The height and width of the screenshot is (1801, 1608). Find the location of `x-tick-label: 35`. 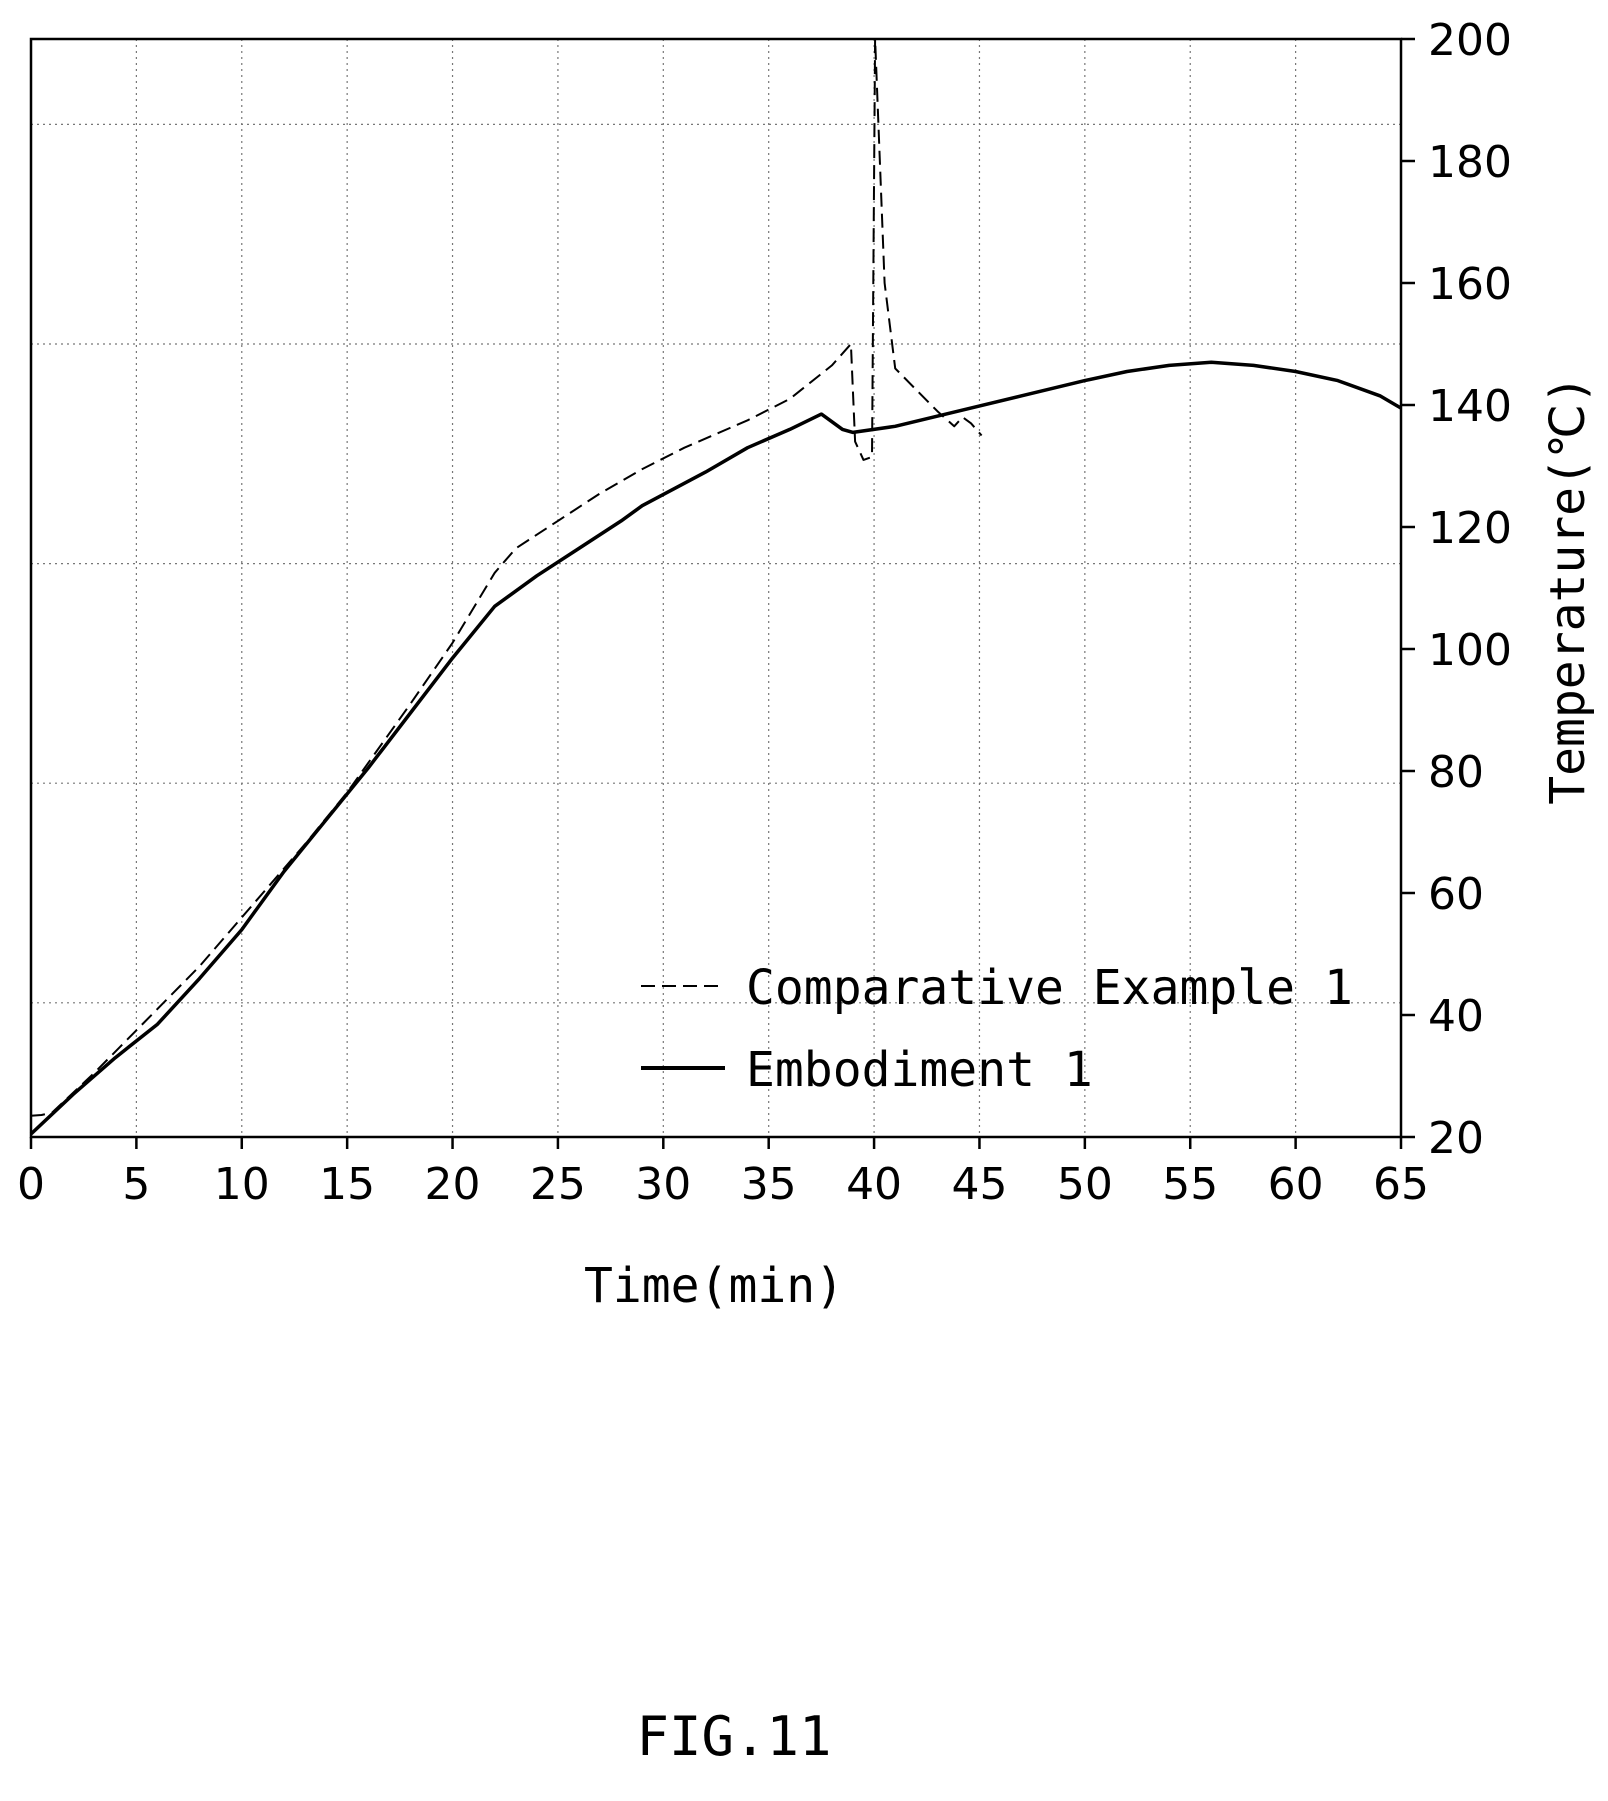

x-tick-label: 35 is located at coordinates (769, 1184).